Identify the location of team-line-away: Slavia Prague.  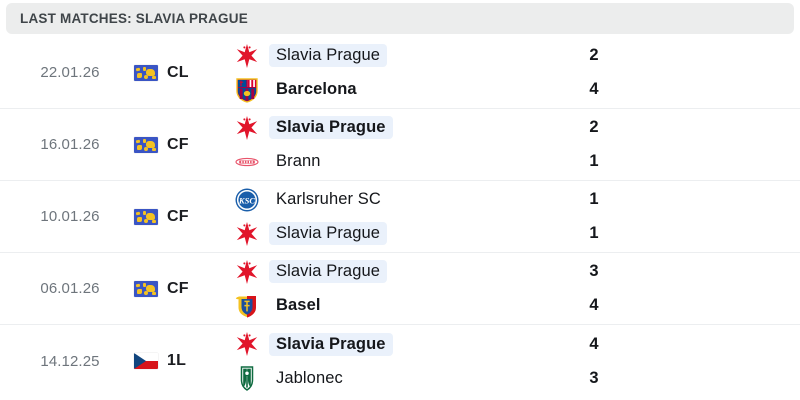
(379, 234).